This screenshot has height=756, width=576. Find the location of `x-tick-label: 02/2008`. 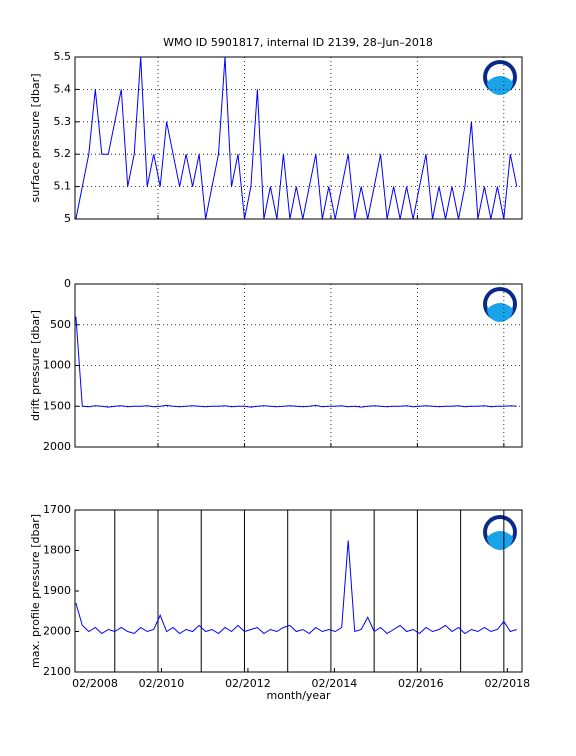

x-tick-label: 02/2008 is located at coordinates (95, 683).